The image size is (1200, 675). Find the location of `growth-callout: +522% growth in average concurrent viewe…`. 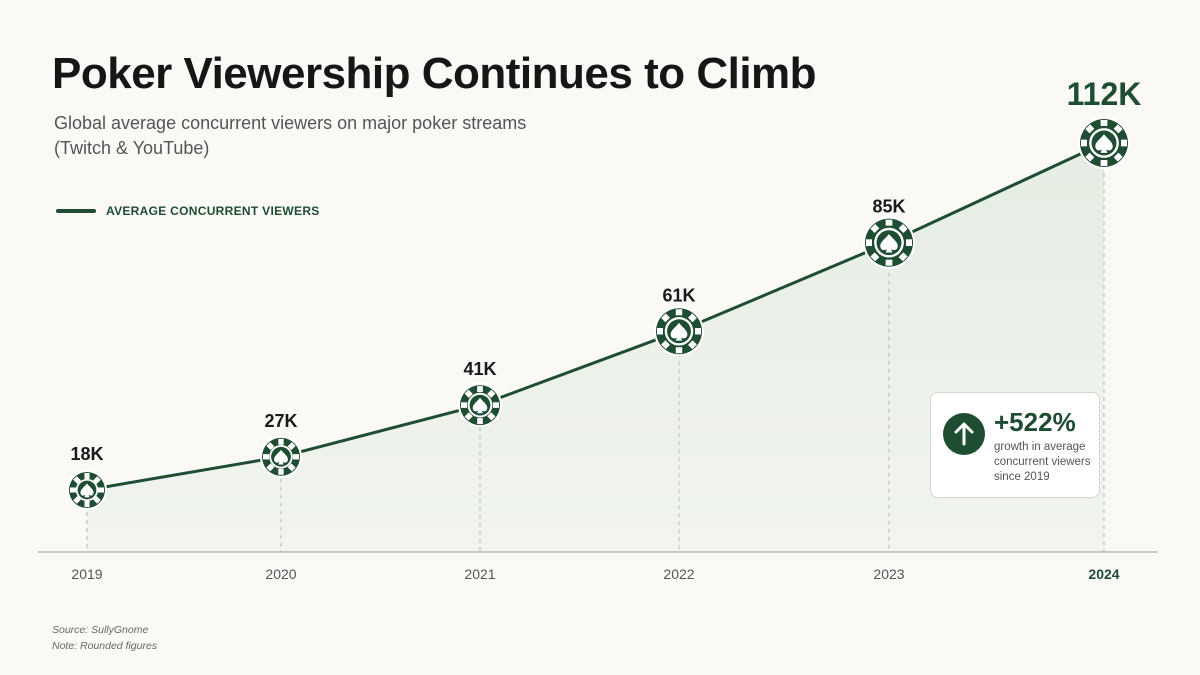

growth-callout: +522% growth in average concurrent viewe… is located at coordinates (1015, 445).